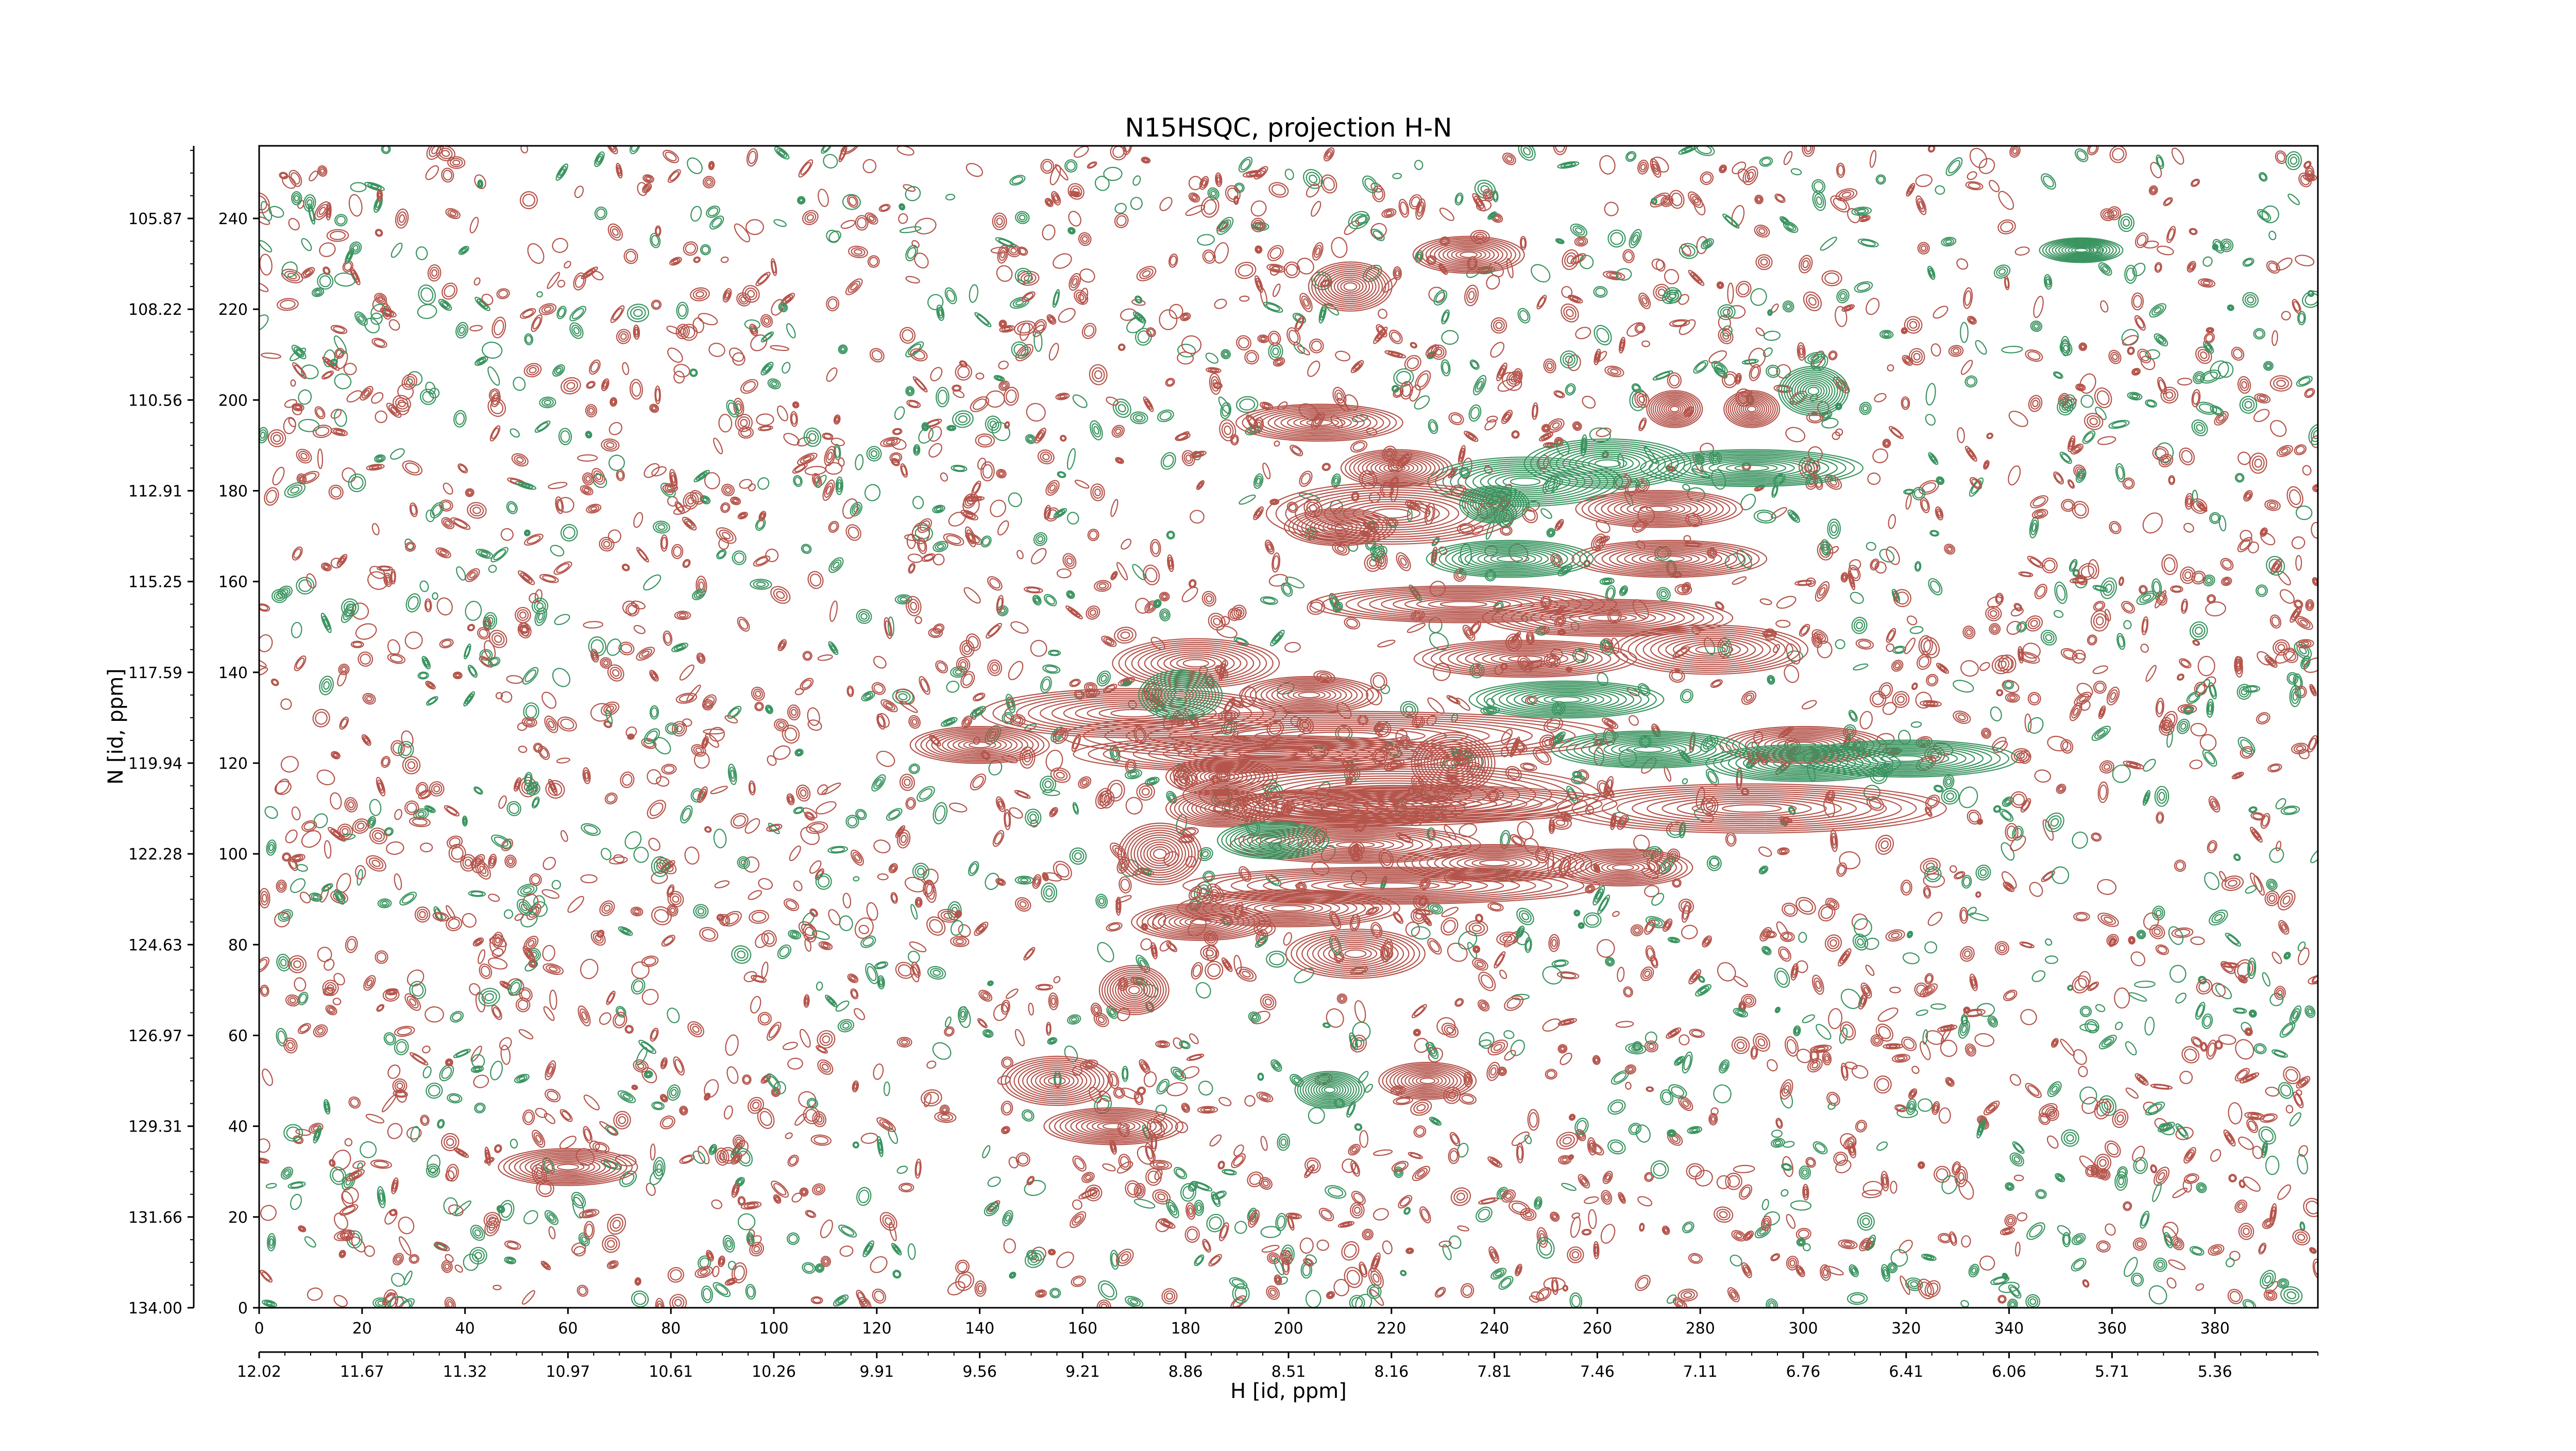 Image resolution: width=2576 pixels, height=1451 pixels. I want to click on index-x-tick-label: 380, so click(2215, 1329).